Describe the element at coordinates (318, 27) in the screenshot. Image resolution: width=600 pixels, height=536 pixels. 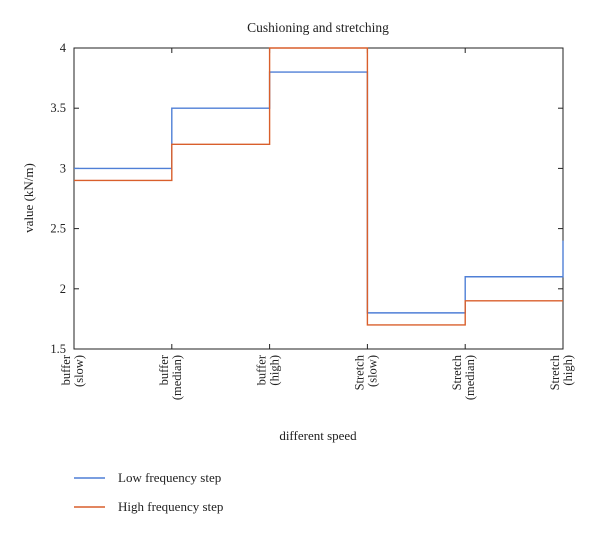
I see `chart-title: Cushioning and stretching` at that location.